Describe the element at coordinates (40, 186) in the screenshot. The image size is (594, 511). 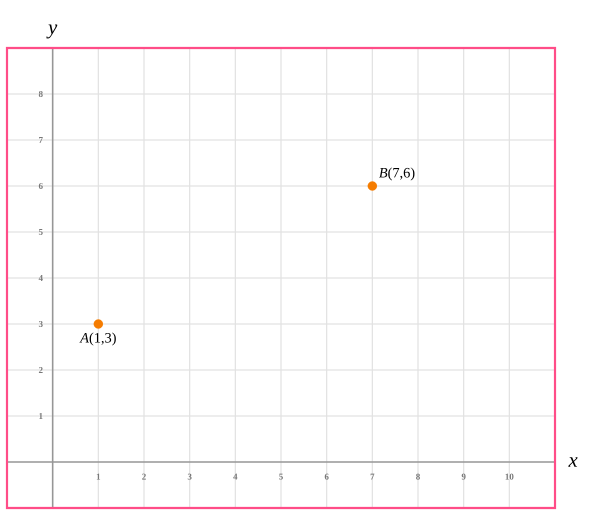
I see `y-tick-label: 6` at that location.